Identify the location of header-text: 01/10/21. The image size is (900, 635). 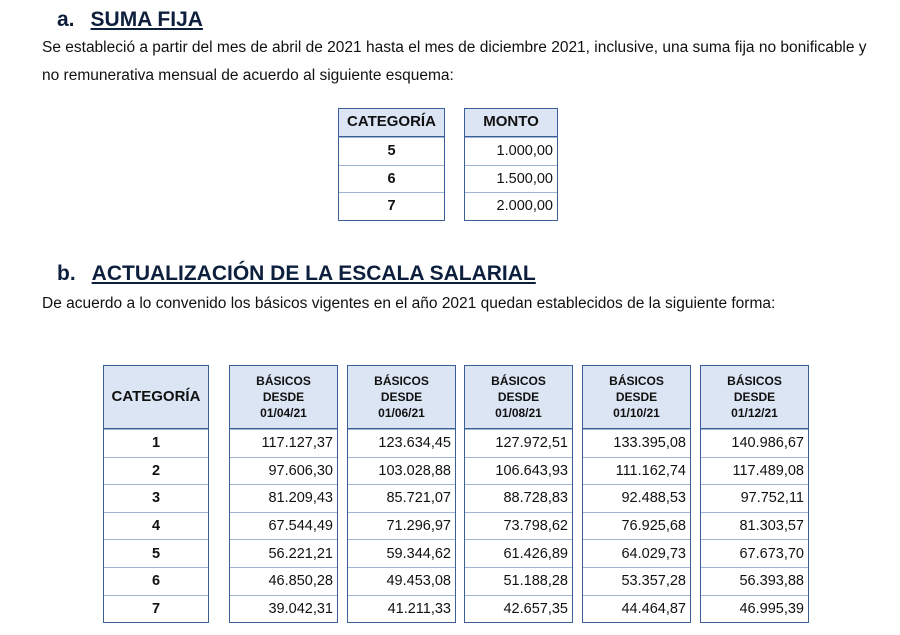
(636, 413).